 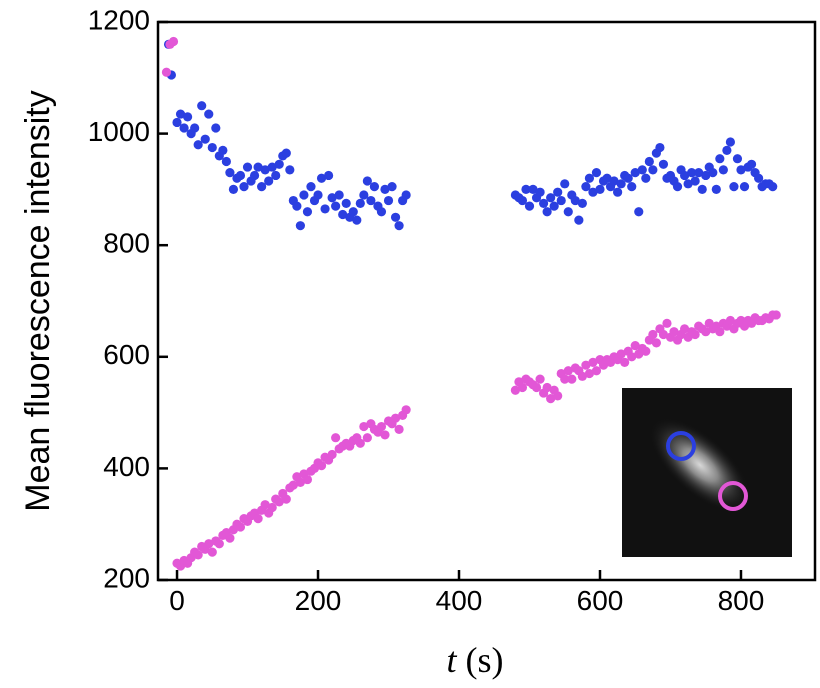 What do you see at coordinates (600, 600) in the screenshot?
I see `x-tick-label: 600` at bounding box center [600, 600].